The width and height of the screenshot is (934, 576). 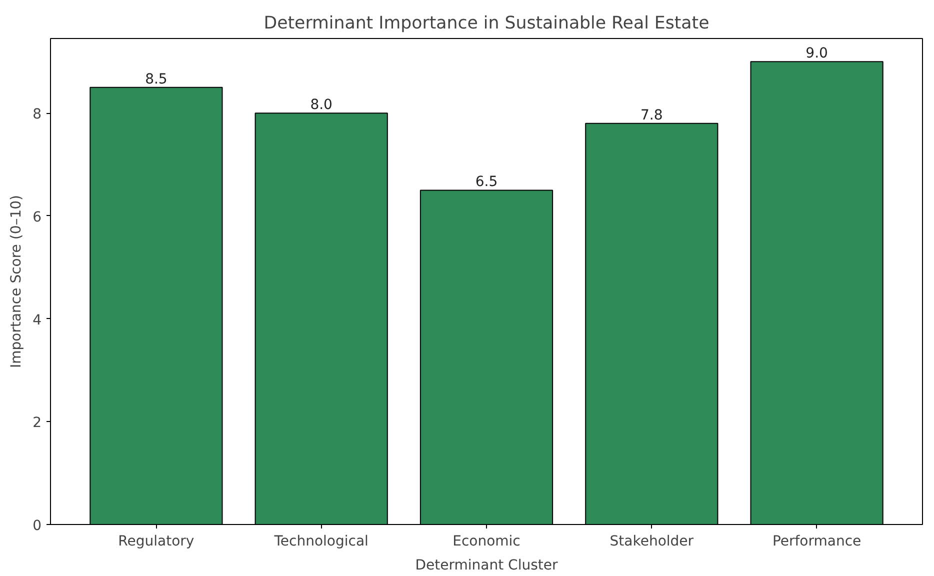 What do you see at coordinates (817, 542) in the screenshot?
I see `x-tick-label: Performance` at bounding box center [817, 542].